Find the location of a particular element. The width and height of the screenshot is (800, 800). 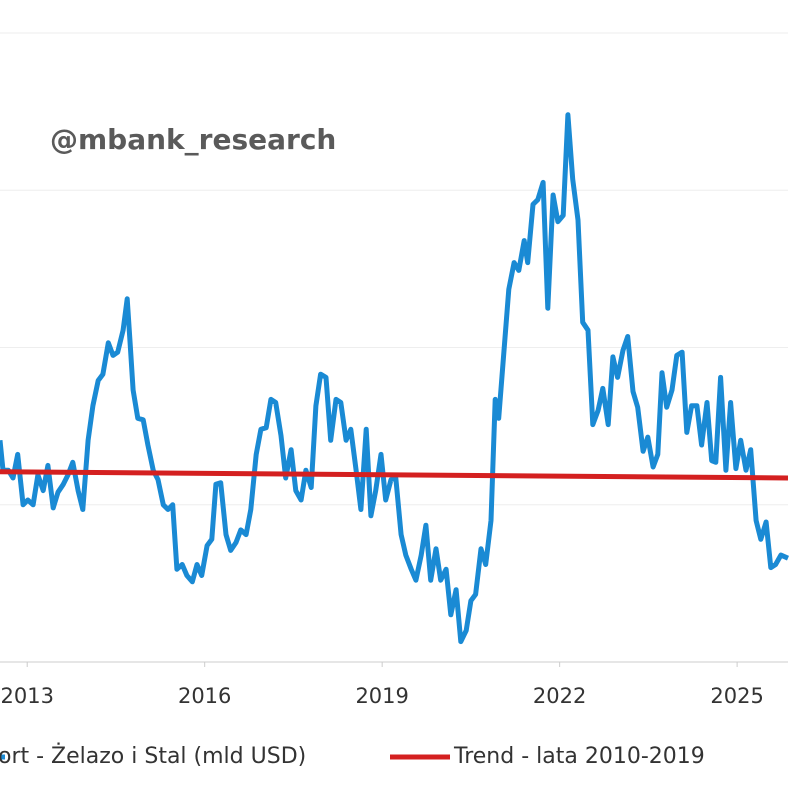

data-line is located at coordinates (394, 475).